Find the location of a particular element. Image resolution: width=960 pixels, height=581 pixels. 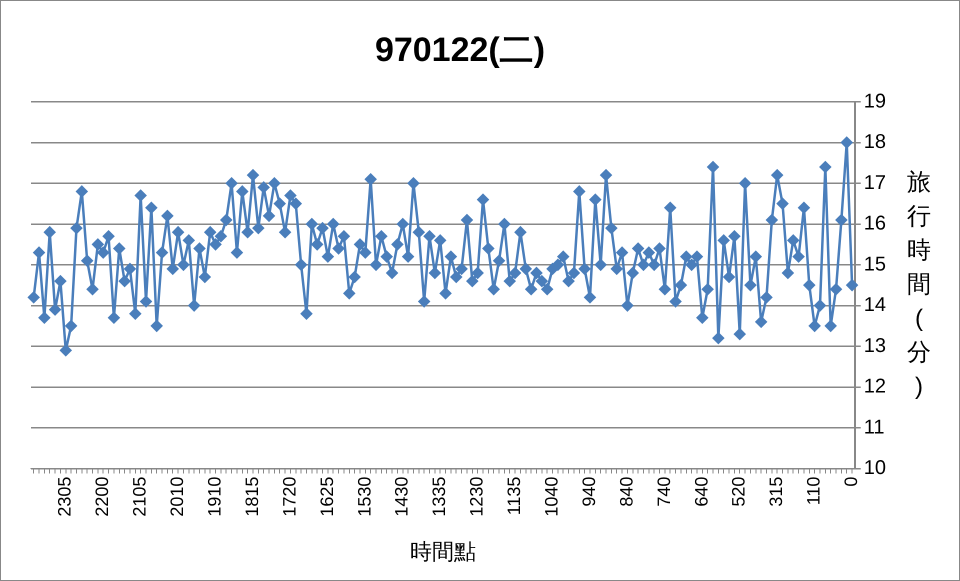

x-tick-label: 520 is located at coordinates (738, 491).